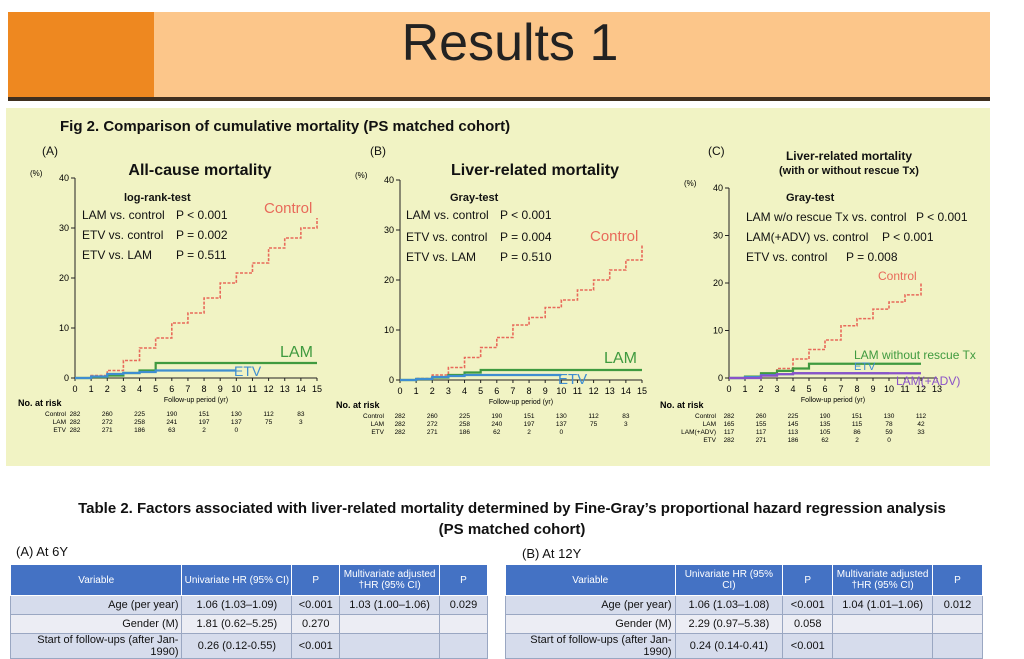  I want to click on risk-value: 130, so click(236, 414).